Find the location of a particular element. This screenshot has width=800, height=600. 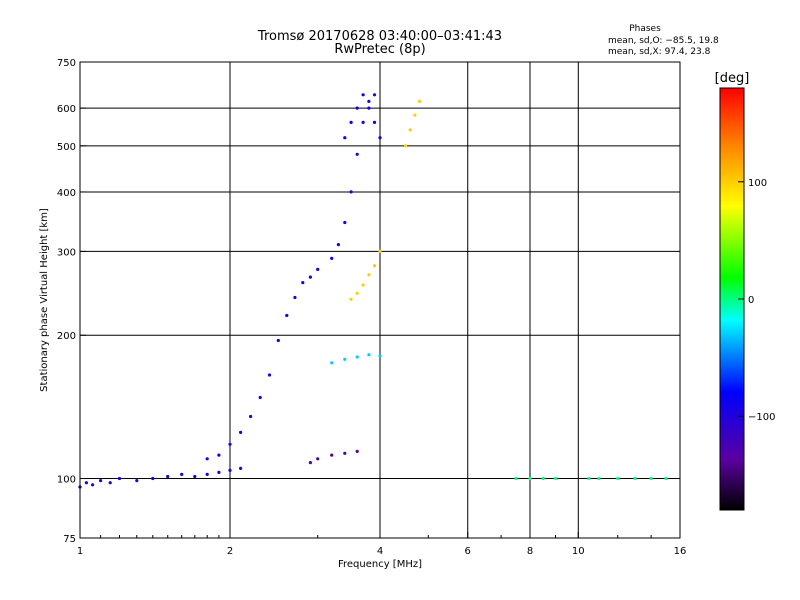

x-tick-label: 4 is located at coordinates (380, 551).